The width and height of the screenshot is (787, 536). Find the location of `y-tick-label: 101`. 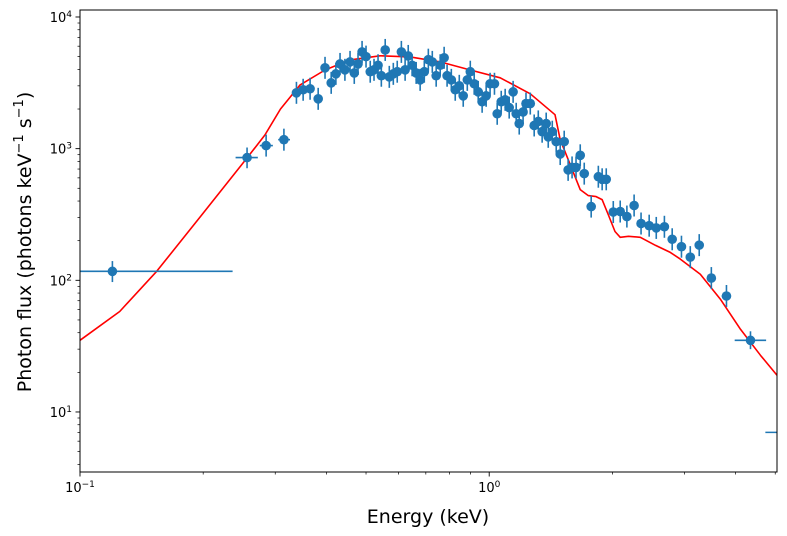

y-tick-label: 101 is located at coordinates (61, 413).